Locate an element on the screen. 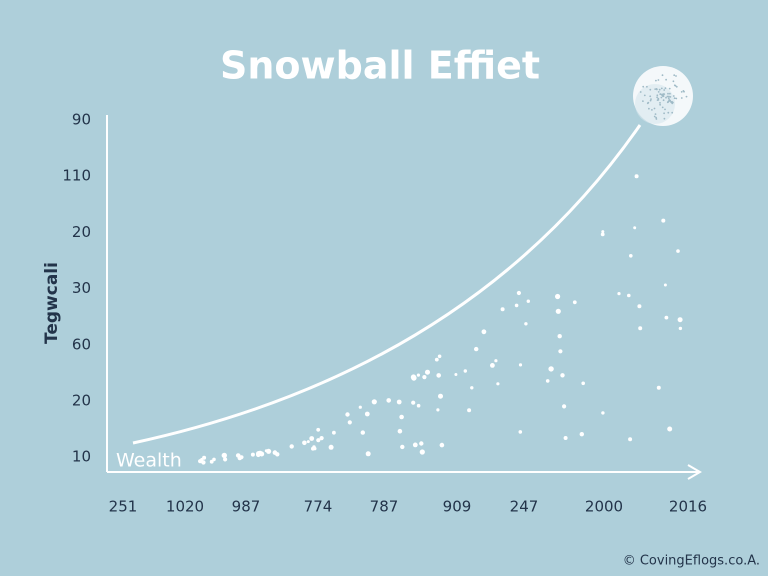 Image resolution: width=768 pixels, height=576 pixels. y-label: 10 is located at coordinates (81, 457).